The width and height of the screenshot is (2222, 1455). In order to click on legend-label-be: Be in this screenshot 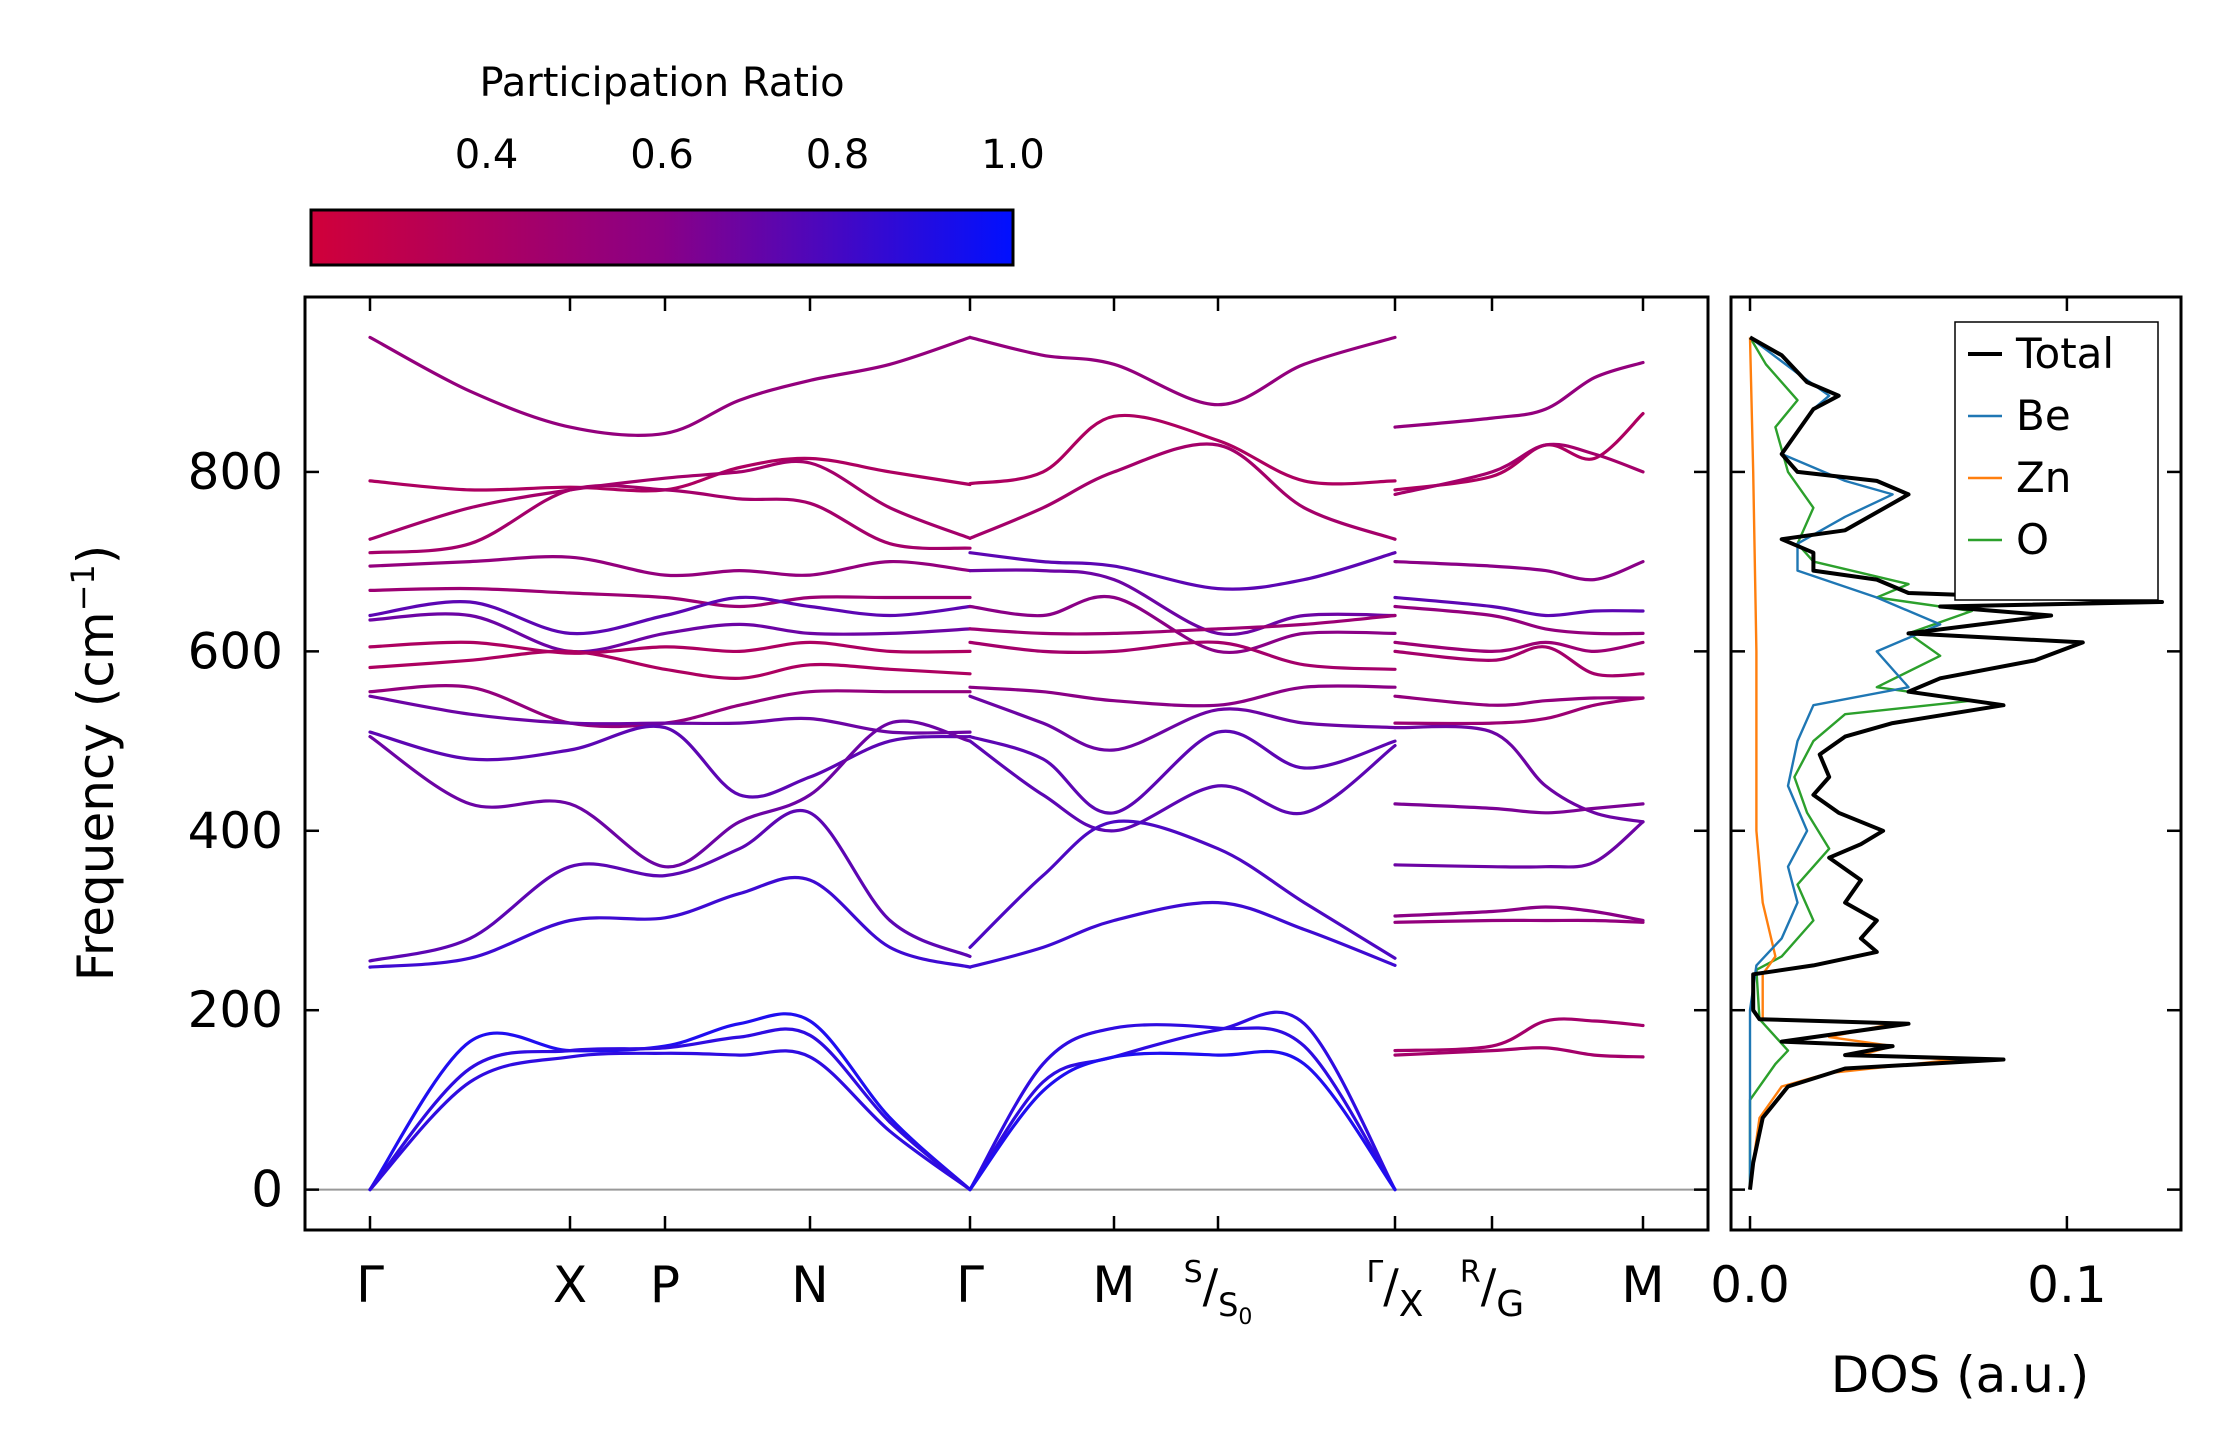, I will do `click(2043, 415)`.